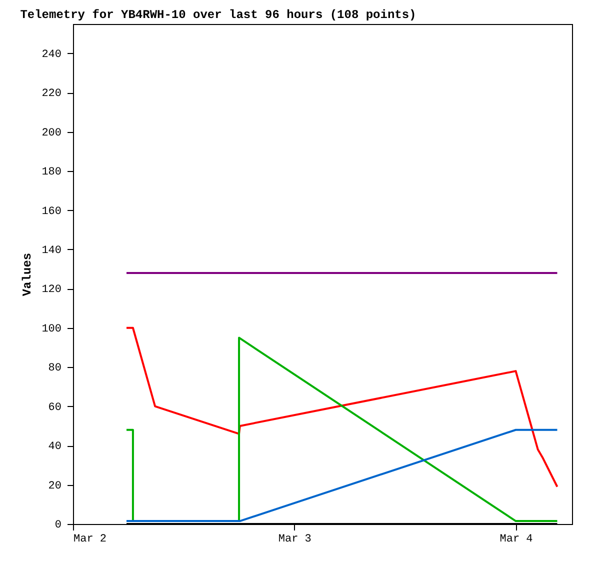  I want to click on x-tick-label: Mar 2, so click(90, 540).